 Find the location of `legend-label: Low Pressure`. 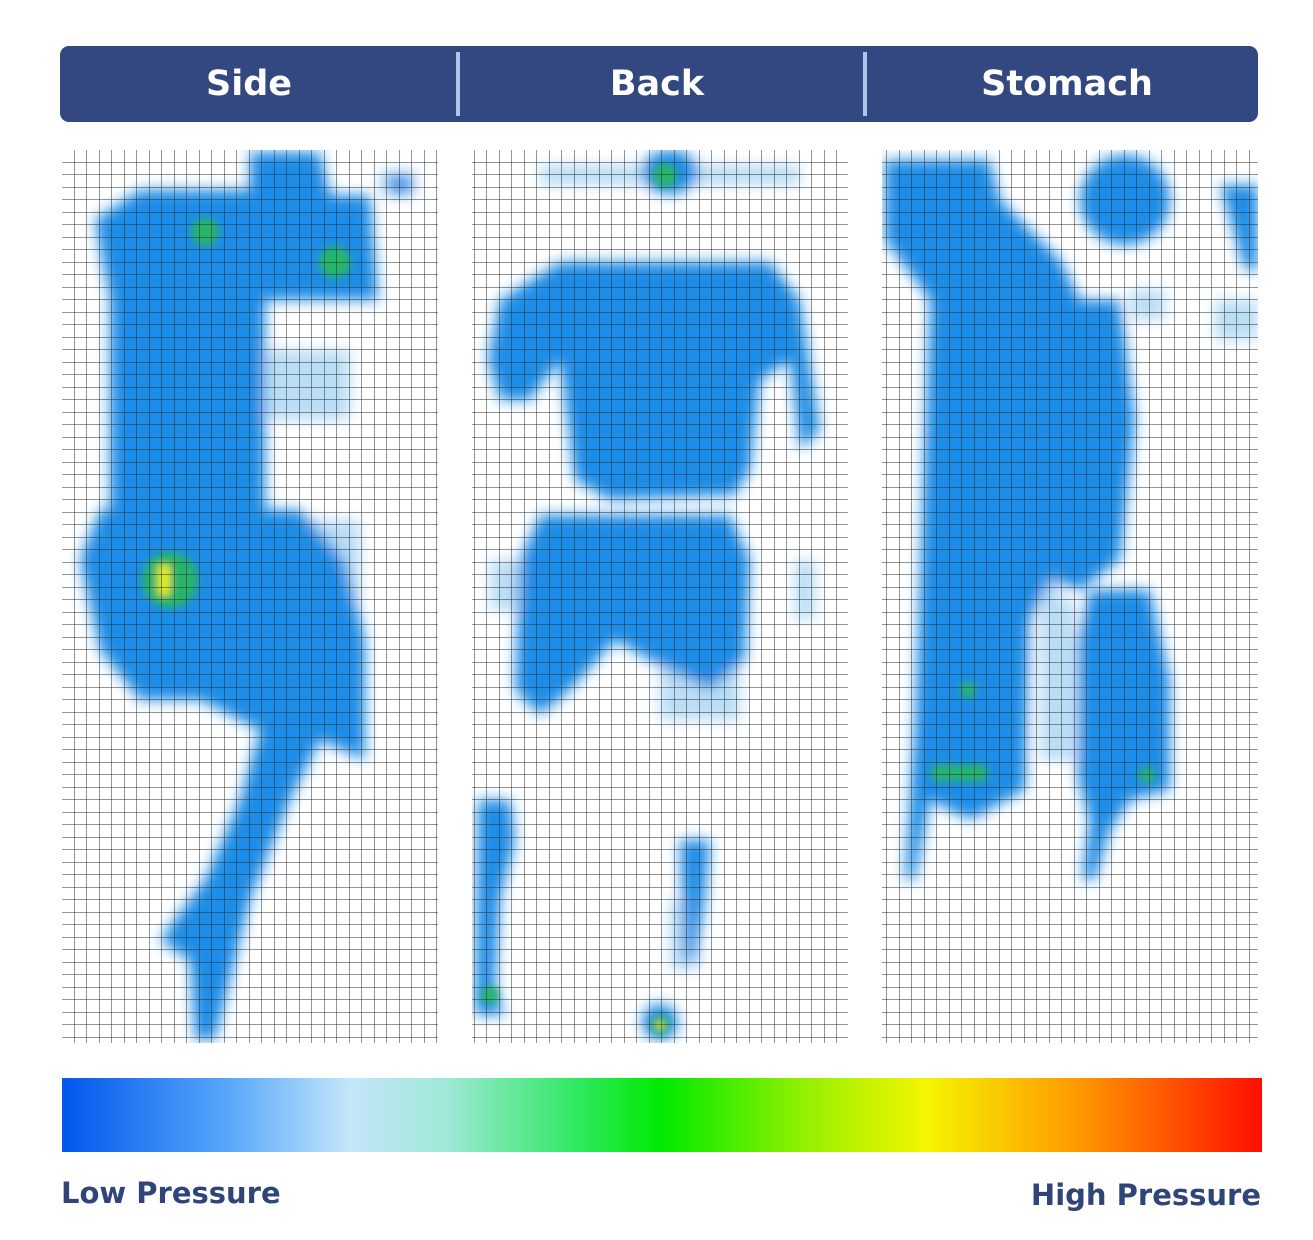

legend-label: Low Pressure is located at coordinates (171, 1193).